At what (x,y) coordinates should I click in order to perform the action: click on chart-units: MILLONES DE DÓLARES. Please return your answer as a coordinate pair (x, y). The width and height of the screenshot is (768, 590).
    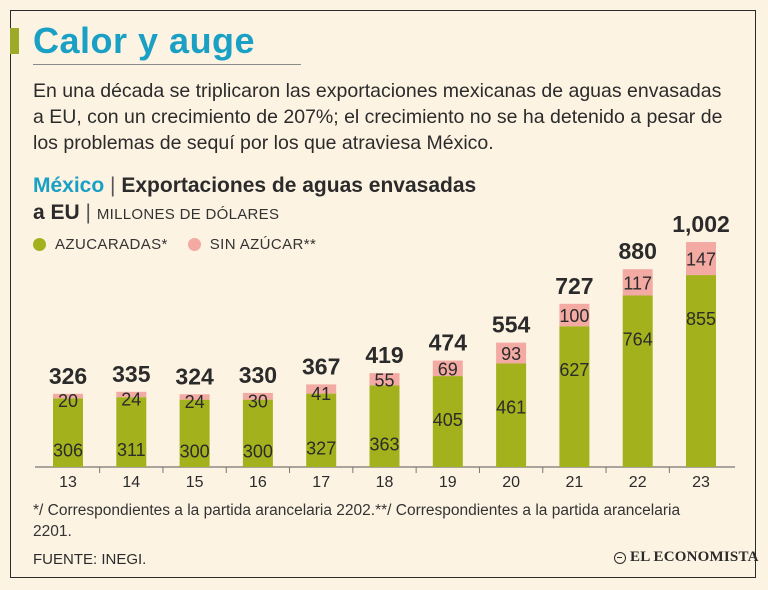
    Looking at the image, I should click on (188, 214).